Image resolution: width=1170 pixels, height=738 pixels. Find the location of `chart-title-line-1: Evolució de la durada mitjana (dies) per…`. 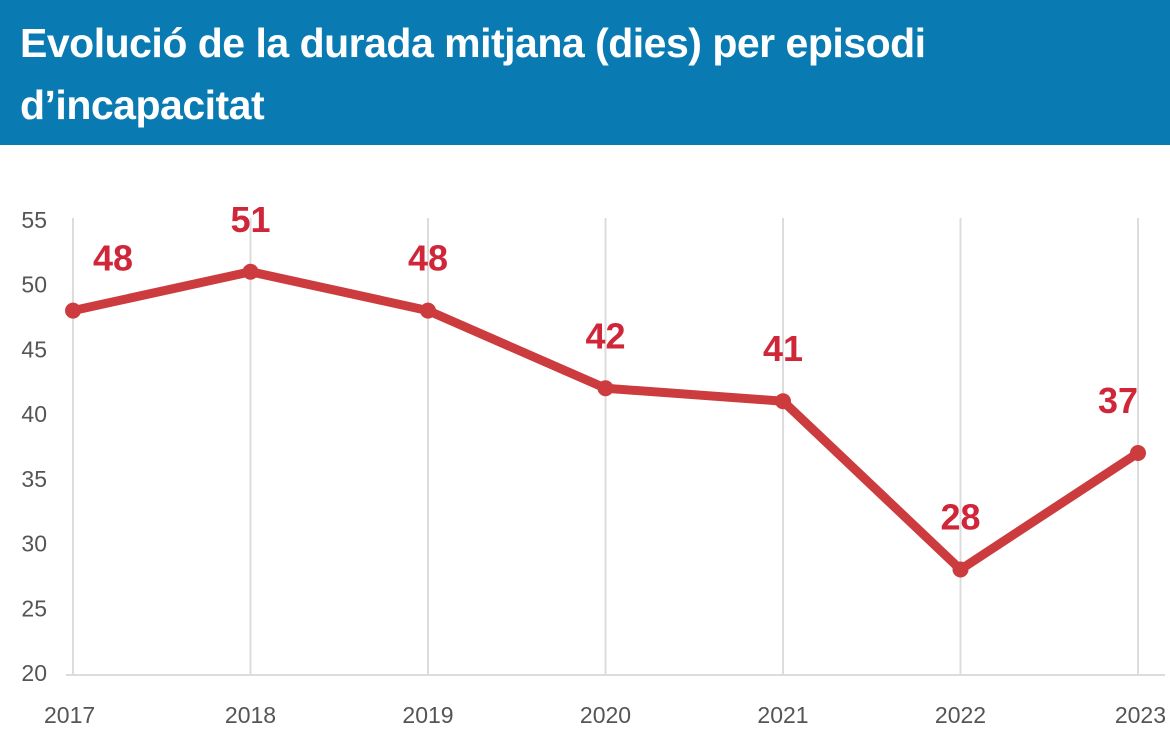

chart-title-line-1: Evolució de la durada mitjana (dies) per… is located at coordinates (473, 74).